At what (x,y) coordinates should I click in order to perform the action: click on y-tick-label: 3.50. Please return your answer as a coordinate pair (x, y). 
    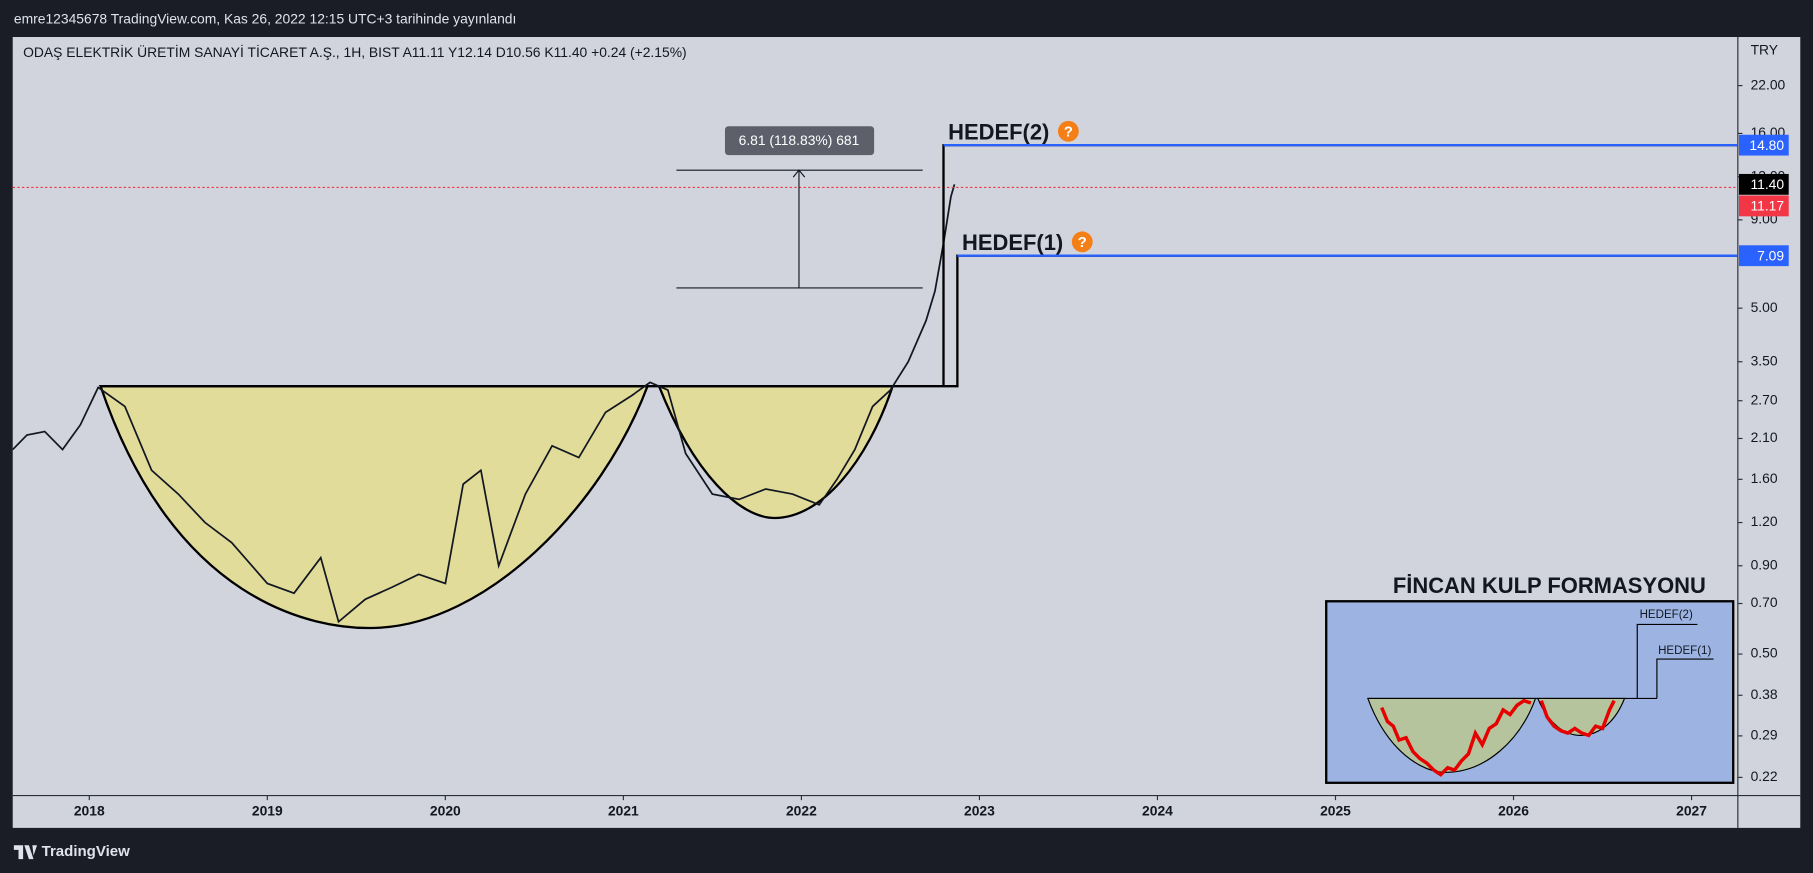
    Looking at the image, I should click on (1764, 360).